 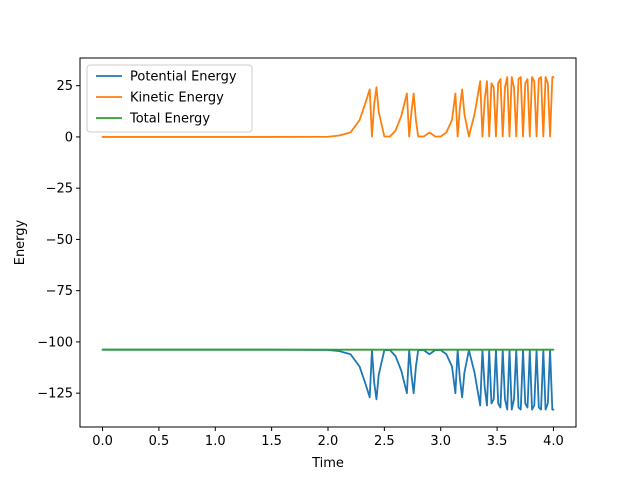 I want to click on y-tick-label: 25, so click(x=64, y=86).